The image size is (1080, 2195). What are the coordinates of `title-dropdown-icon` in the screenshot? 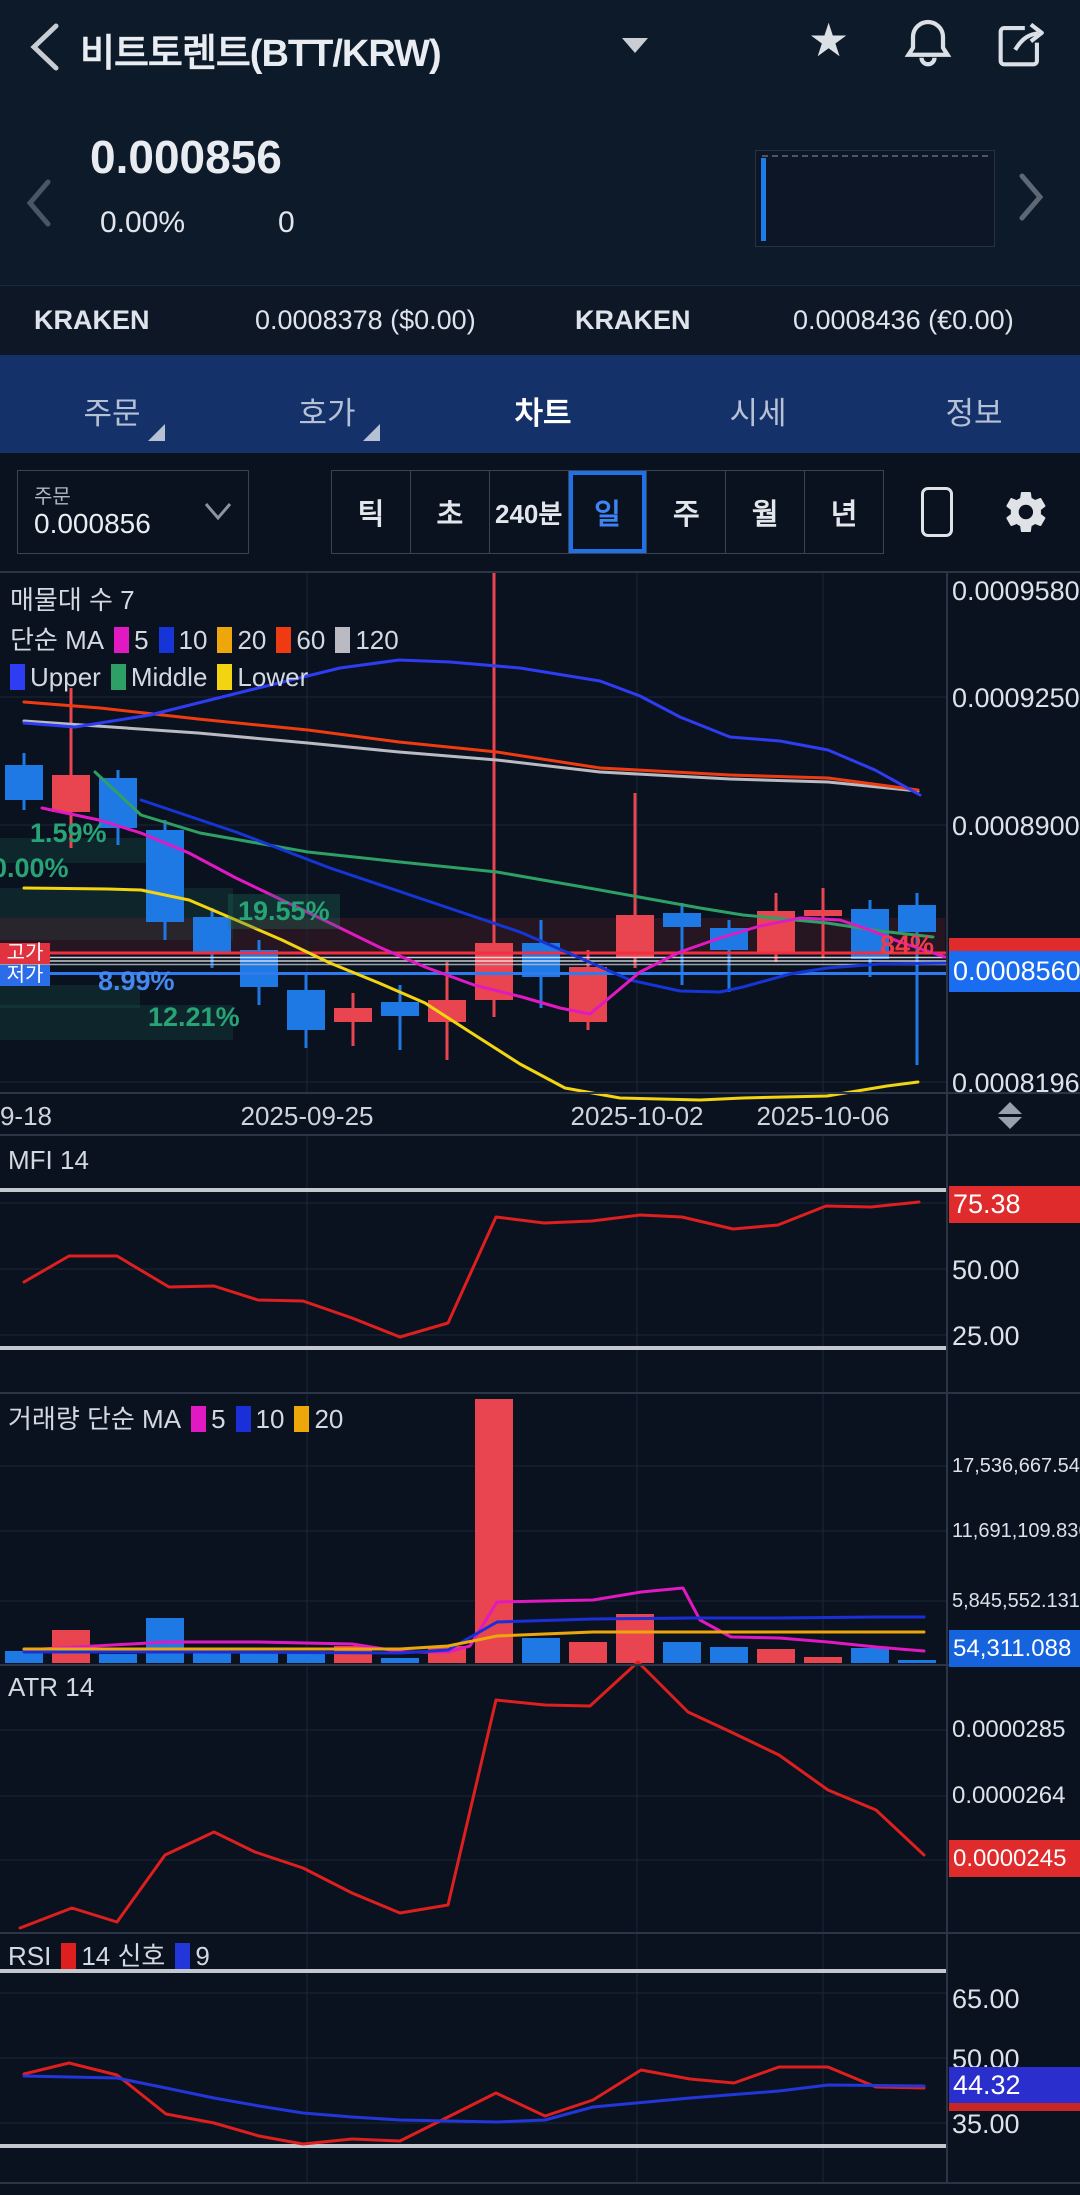 It's located at (635, 45).